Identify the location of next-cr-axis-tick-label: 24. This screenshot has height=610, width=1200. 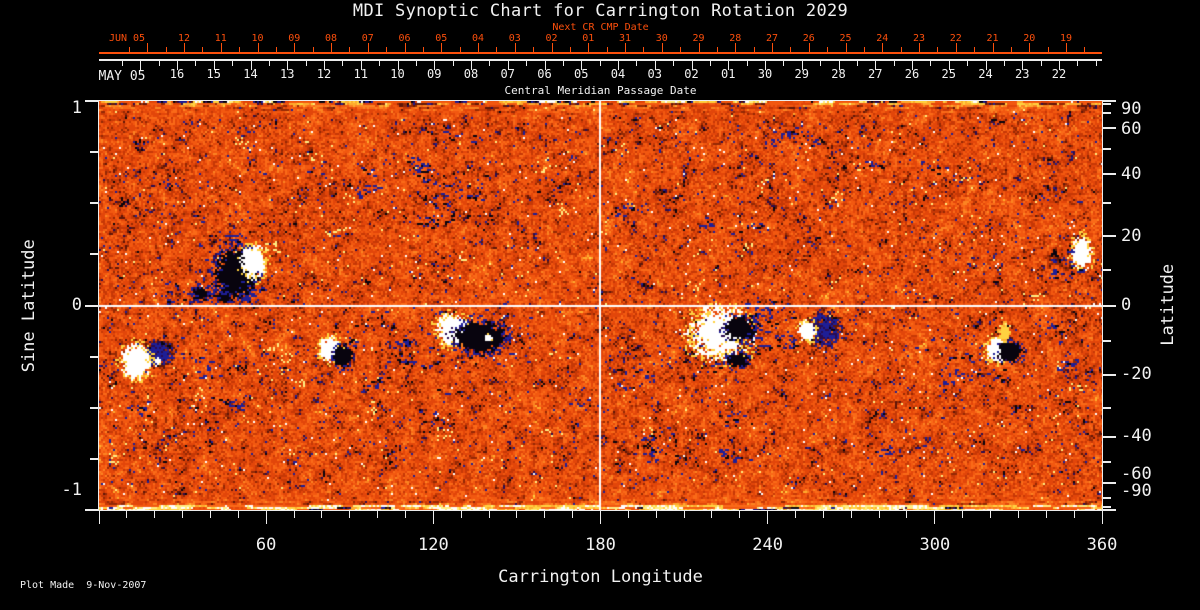
(882, 38).